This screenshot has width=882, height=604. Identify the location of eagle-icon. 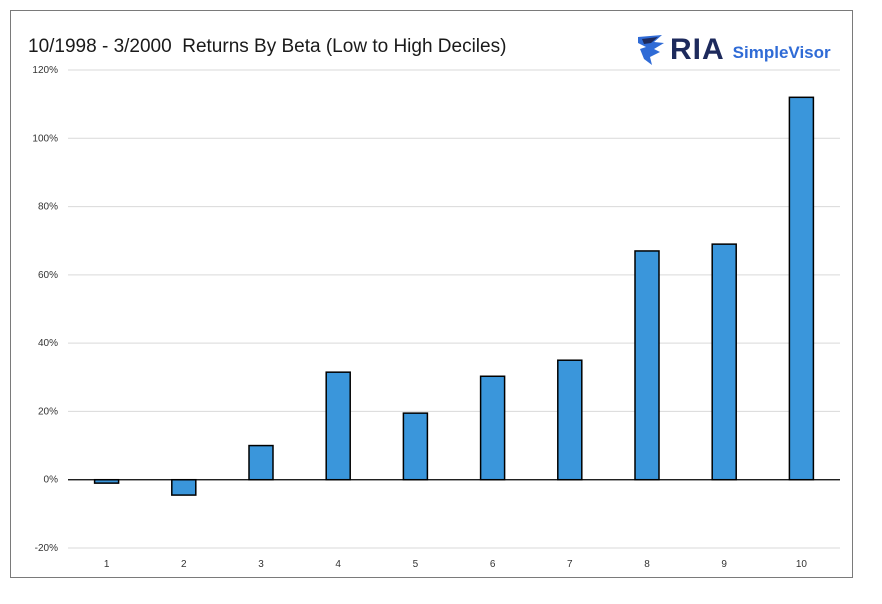
(651, 50).